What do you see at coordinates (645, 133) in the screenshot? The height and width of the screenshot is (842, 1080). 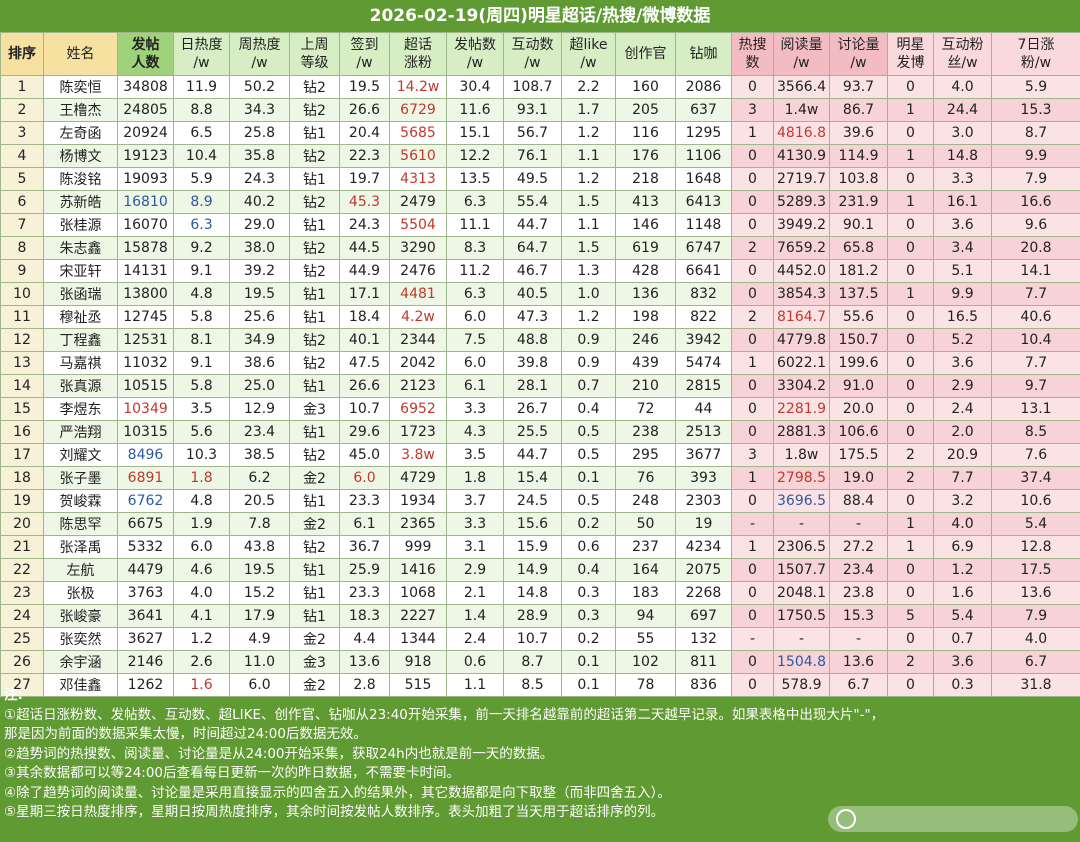 I see `table-cell: 116` at bounding box center [645, 133].